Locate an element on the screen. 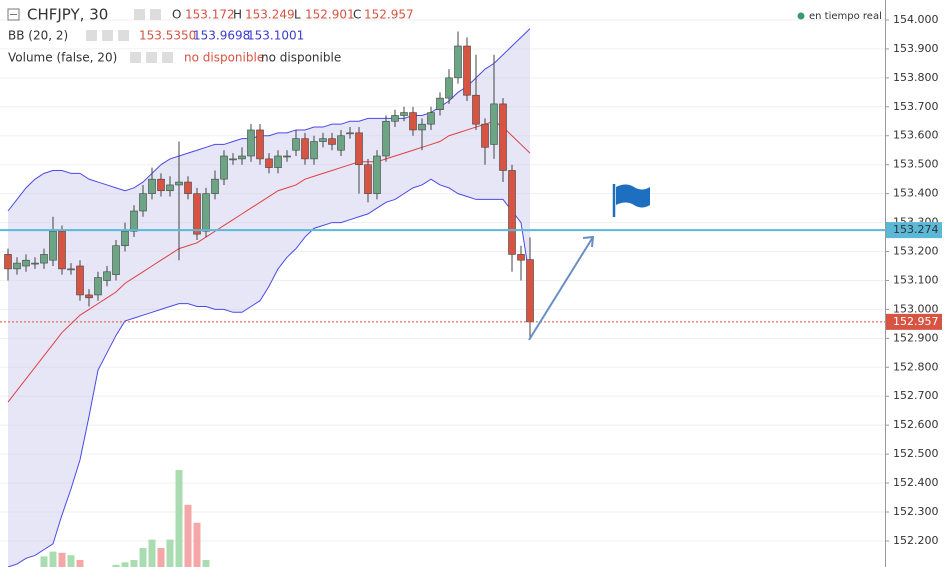  y-tick-label: 153.800 is located at coordinates (916, 77).